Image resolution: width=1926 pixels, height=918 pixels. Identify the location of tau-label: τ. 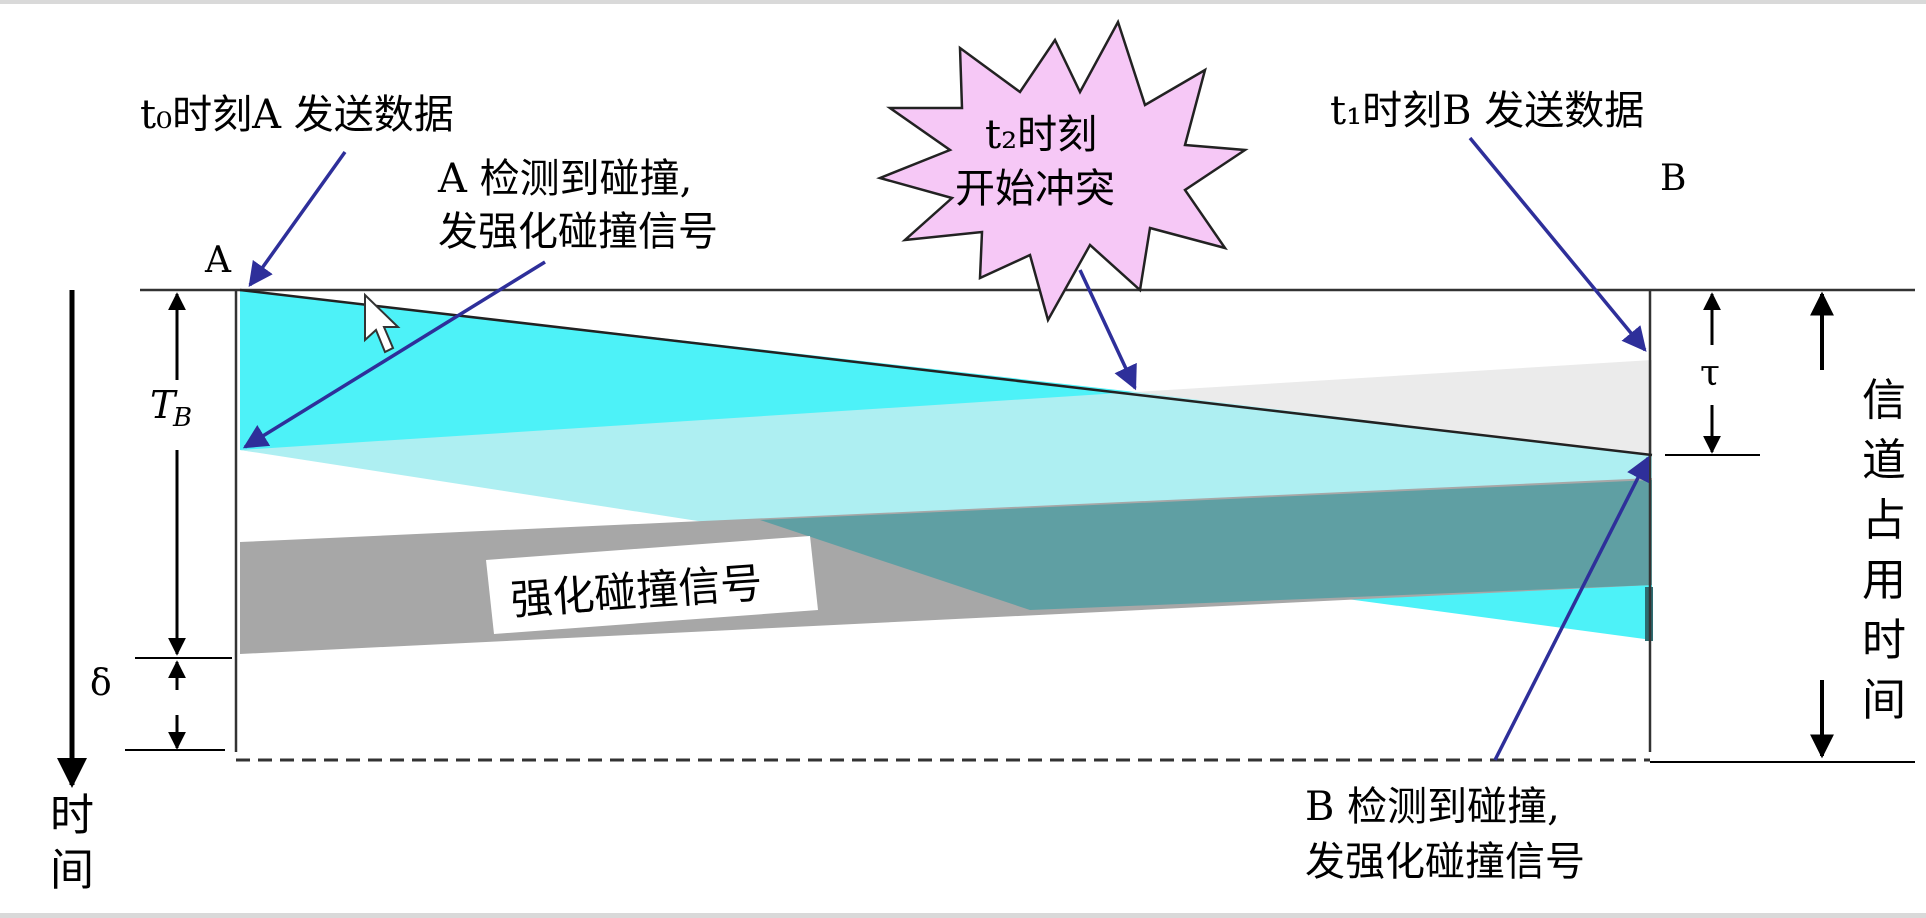
(1710, 373).